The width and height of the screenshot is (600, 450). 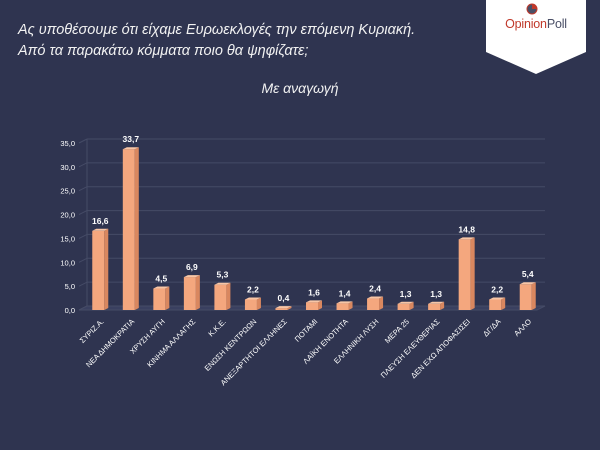 I want to click on data-label: 33,7, so click(x=131, y=139).